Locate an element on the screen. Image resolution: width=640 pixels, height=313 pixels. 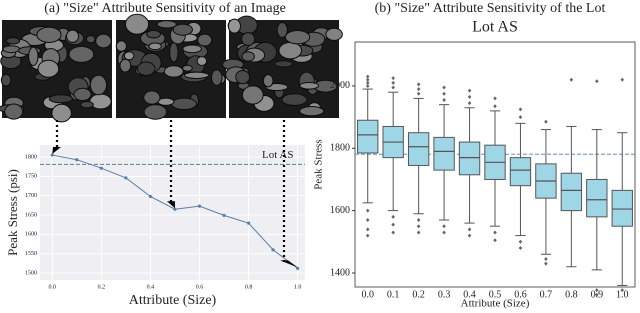
y-tick-label: 1550 is located at coordinates (31, 254).